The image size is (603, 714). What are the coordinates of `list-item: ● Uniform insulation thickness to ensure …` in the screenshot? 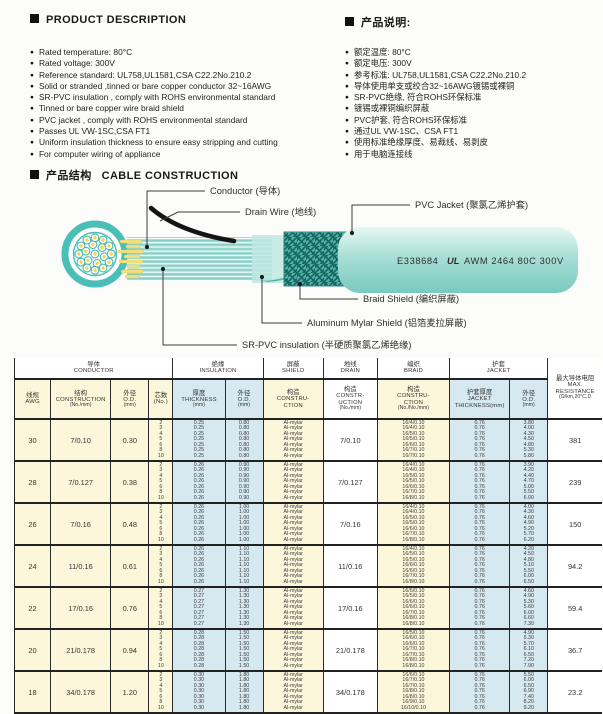 It's located at (154, 142).